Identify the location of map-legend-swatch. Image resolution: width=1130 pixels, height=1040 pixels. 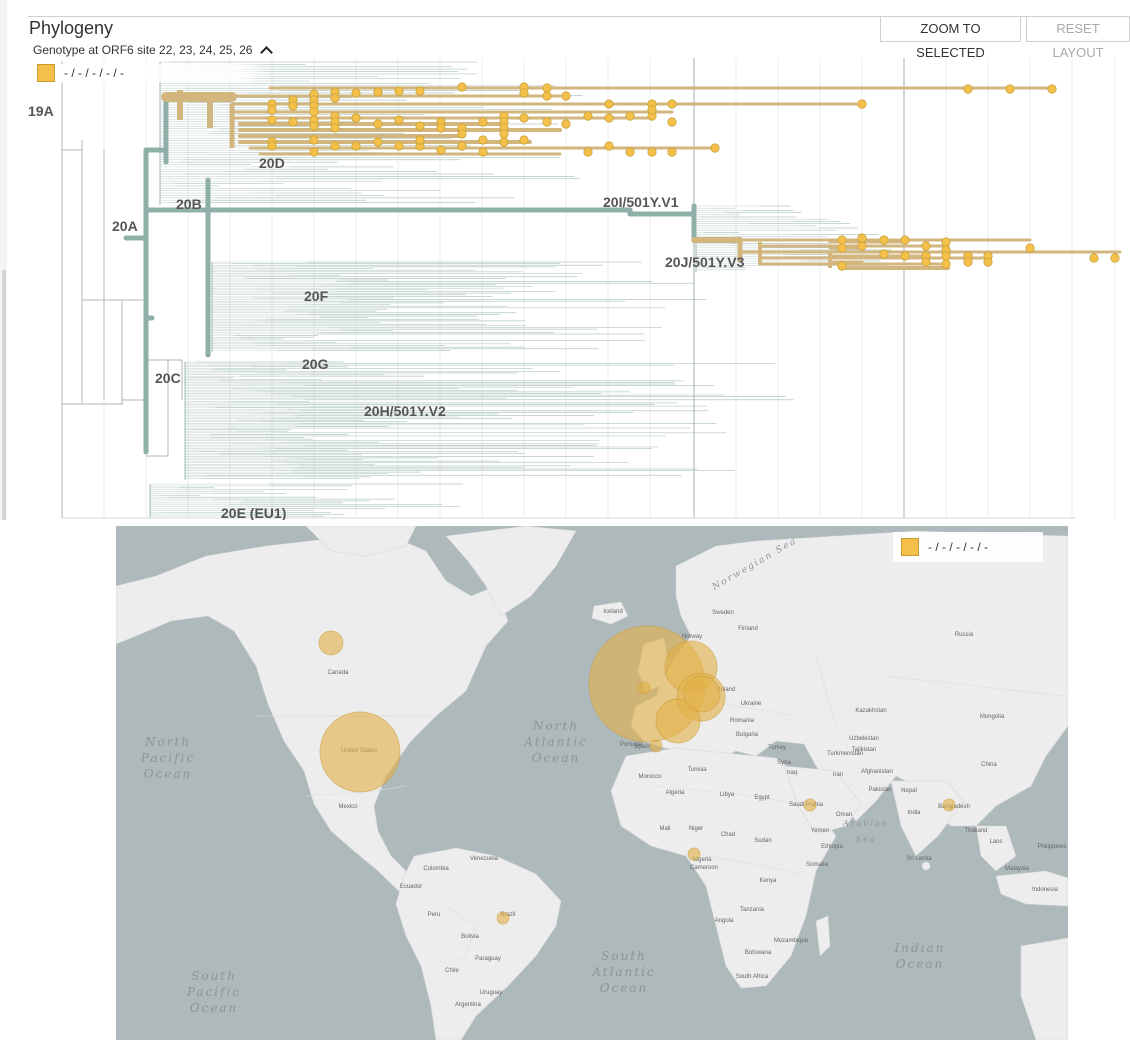
(910, 547).